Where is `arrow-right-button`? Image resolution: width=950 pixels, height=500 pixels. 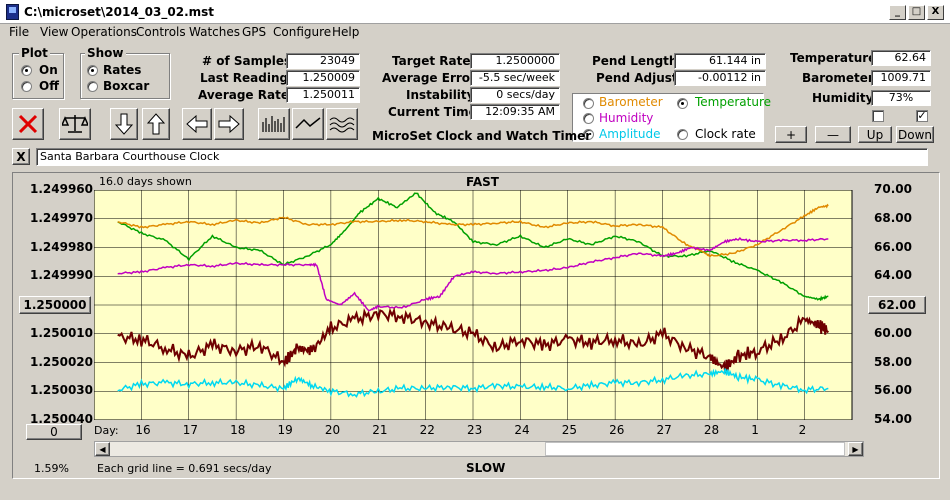
arrow-right-button is located at coordinates (229, 124).